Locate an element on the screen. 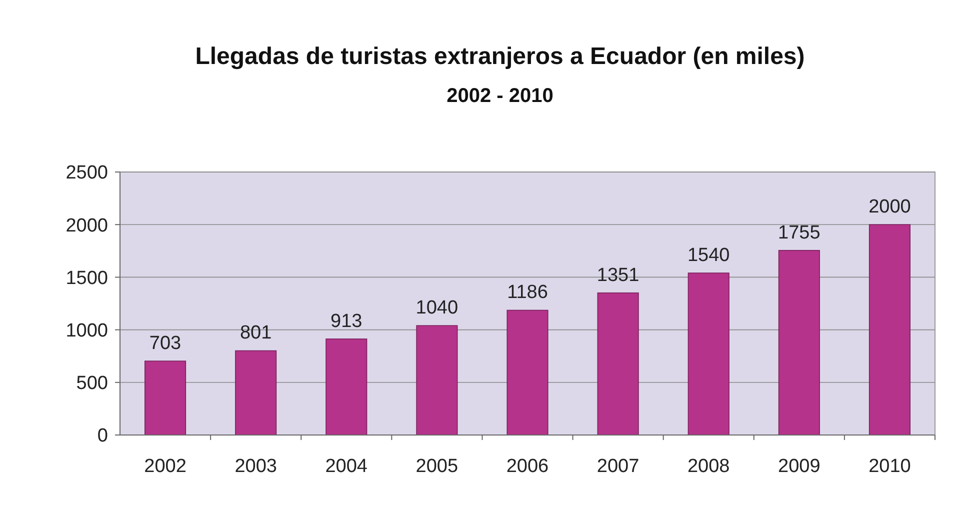 The width and height of the screenshot is (961, 507). y-tick-label: 1000 is located at coordinates (87, 331).